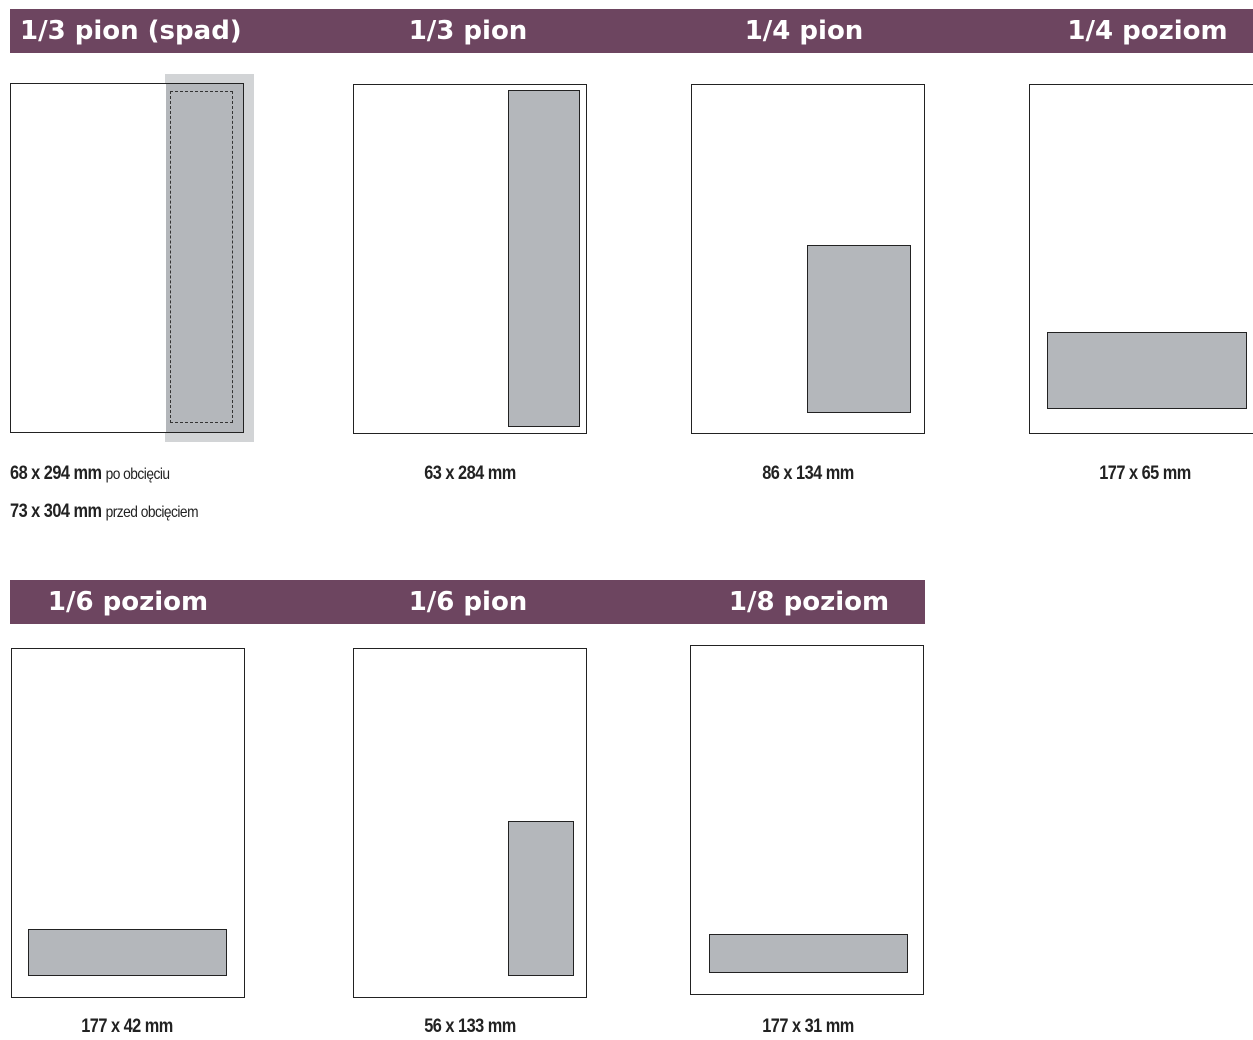 The width and height of the screenshot is (1253, 1040). Describe the element at coordinates (88, 258) in the screenshot. I see `page-edge` at that location.